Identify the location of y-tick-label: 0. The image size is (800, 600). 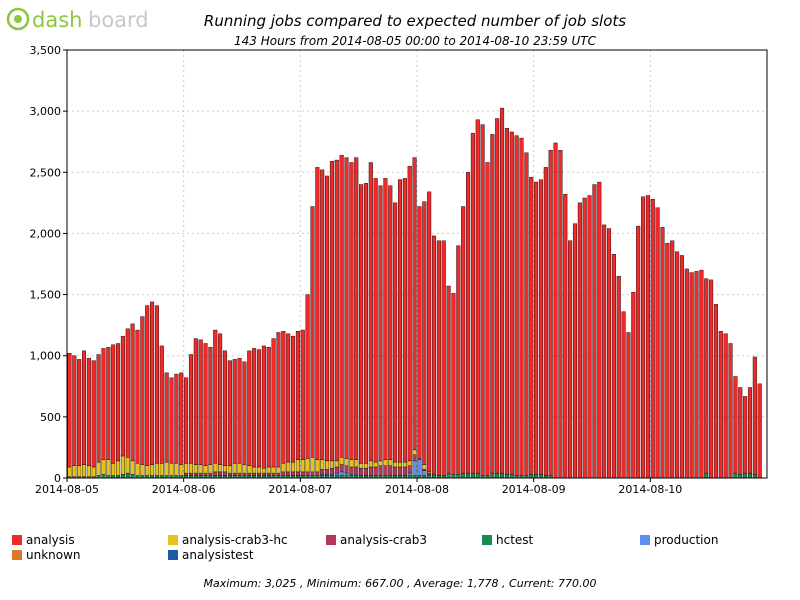
(57, 478).